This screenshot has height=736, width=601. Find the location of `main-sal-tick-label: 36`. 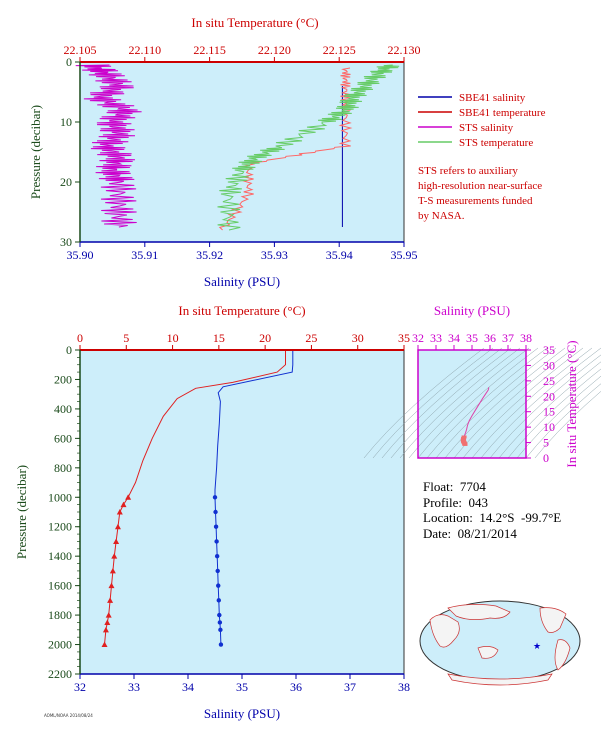

main-sal-tick-label: 36 is located at coordinates (296, 687).